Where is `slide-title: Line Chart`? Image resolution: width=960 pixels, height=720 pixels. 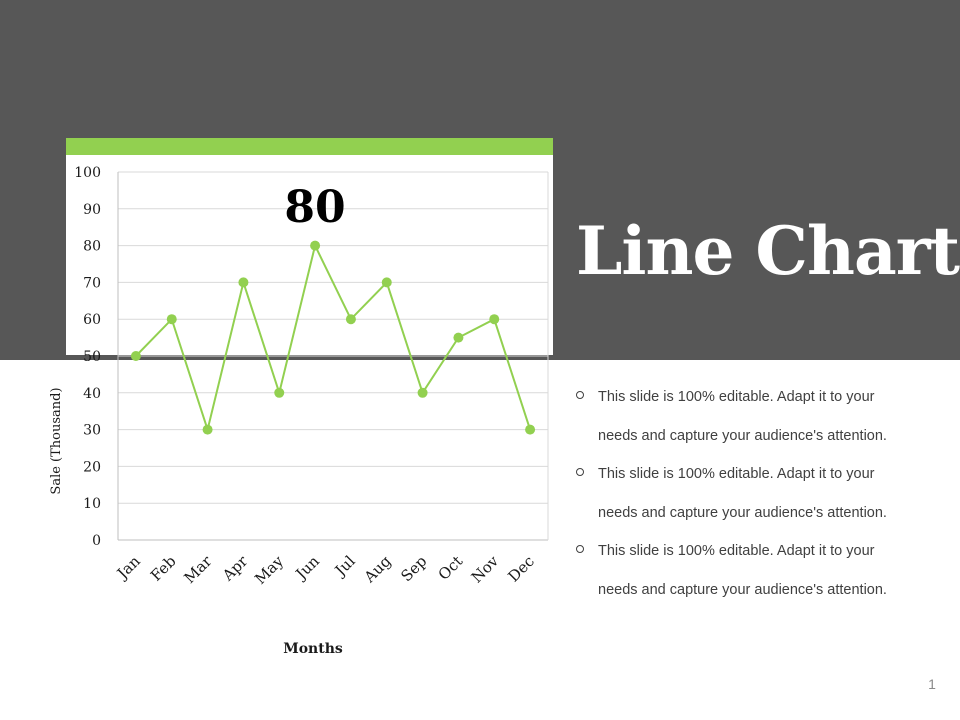 slide-title: Line Chart is located at coordinates (768, 251).